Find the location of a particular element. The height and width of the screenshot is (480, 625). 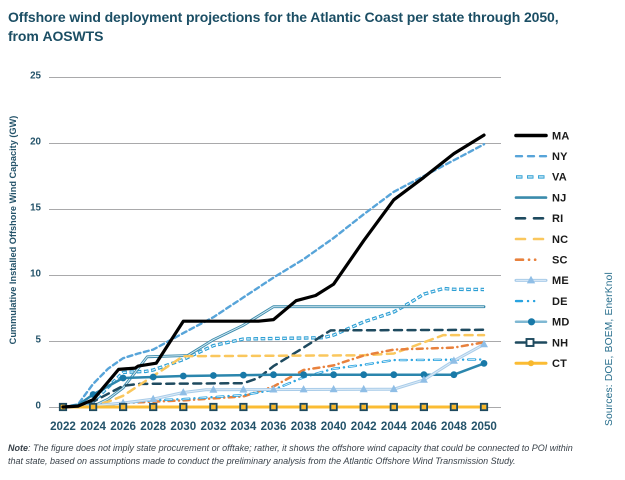

svg-text: MA is located at coordinates (561, 136).